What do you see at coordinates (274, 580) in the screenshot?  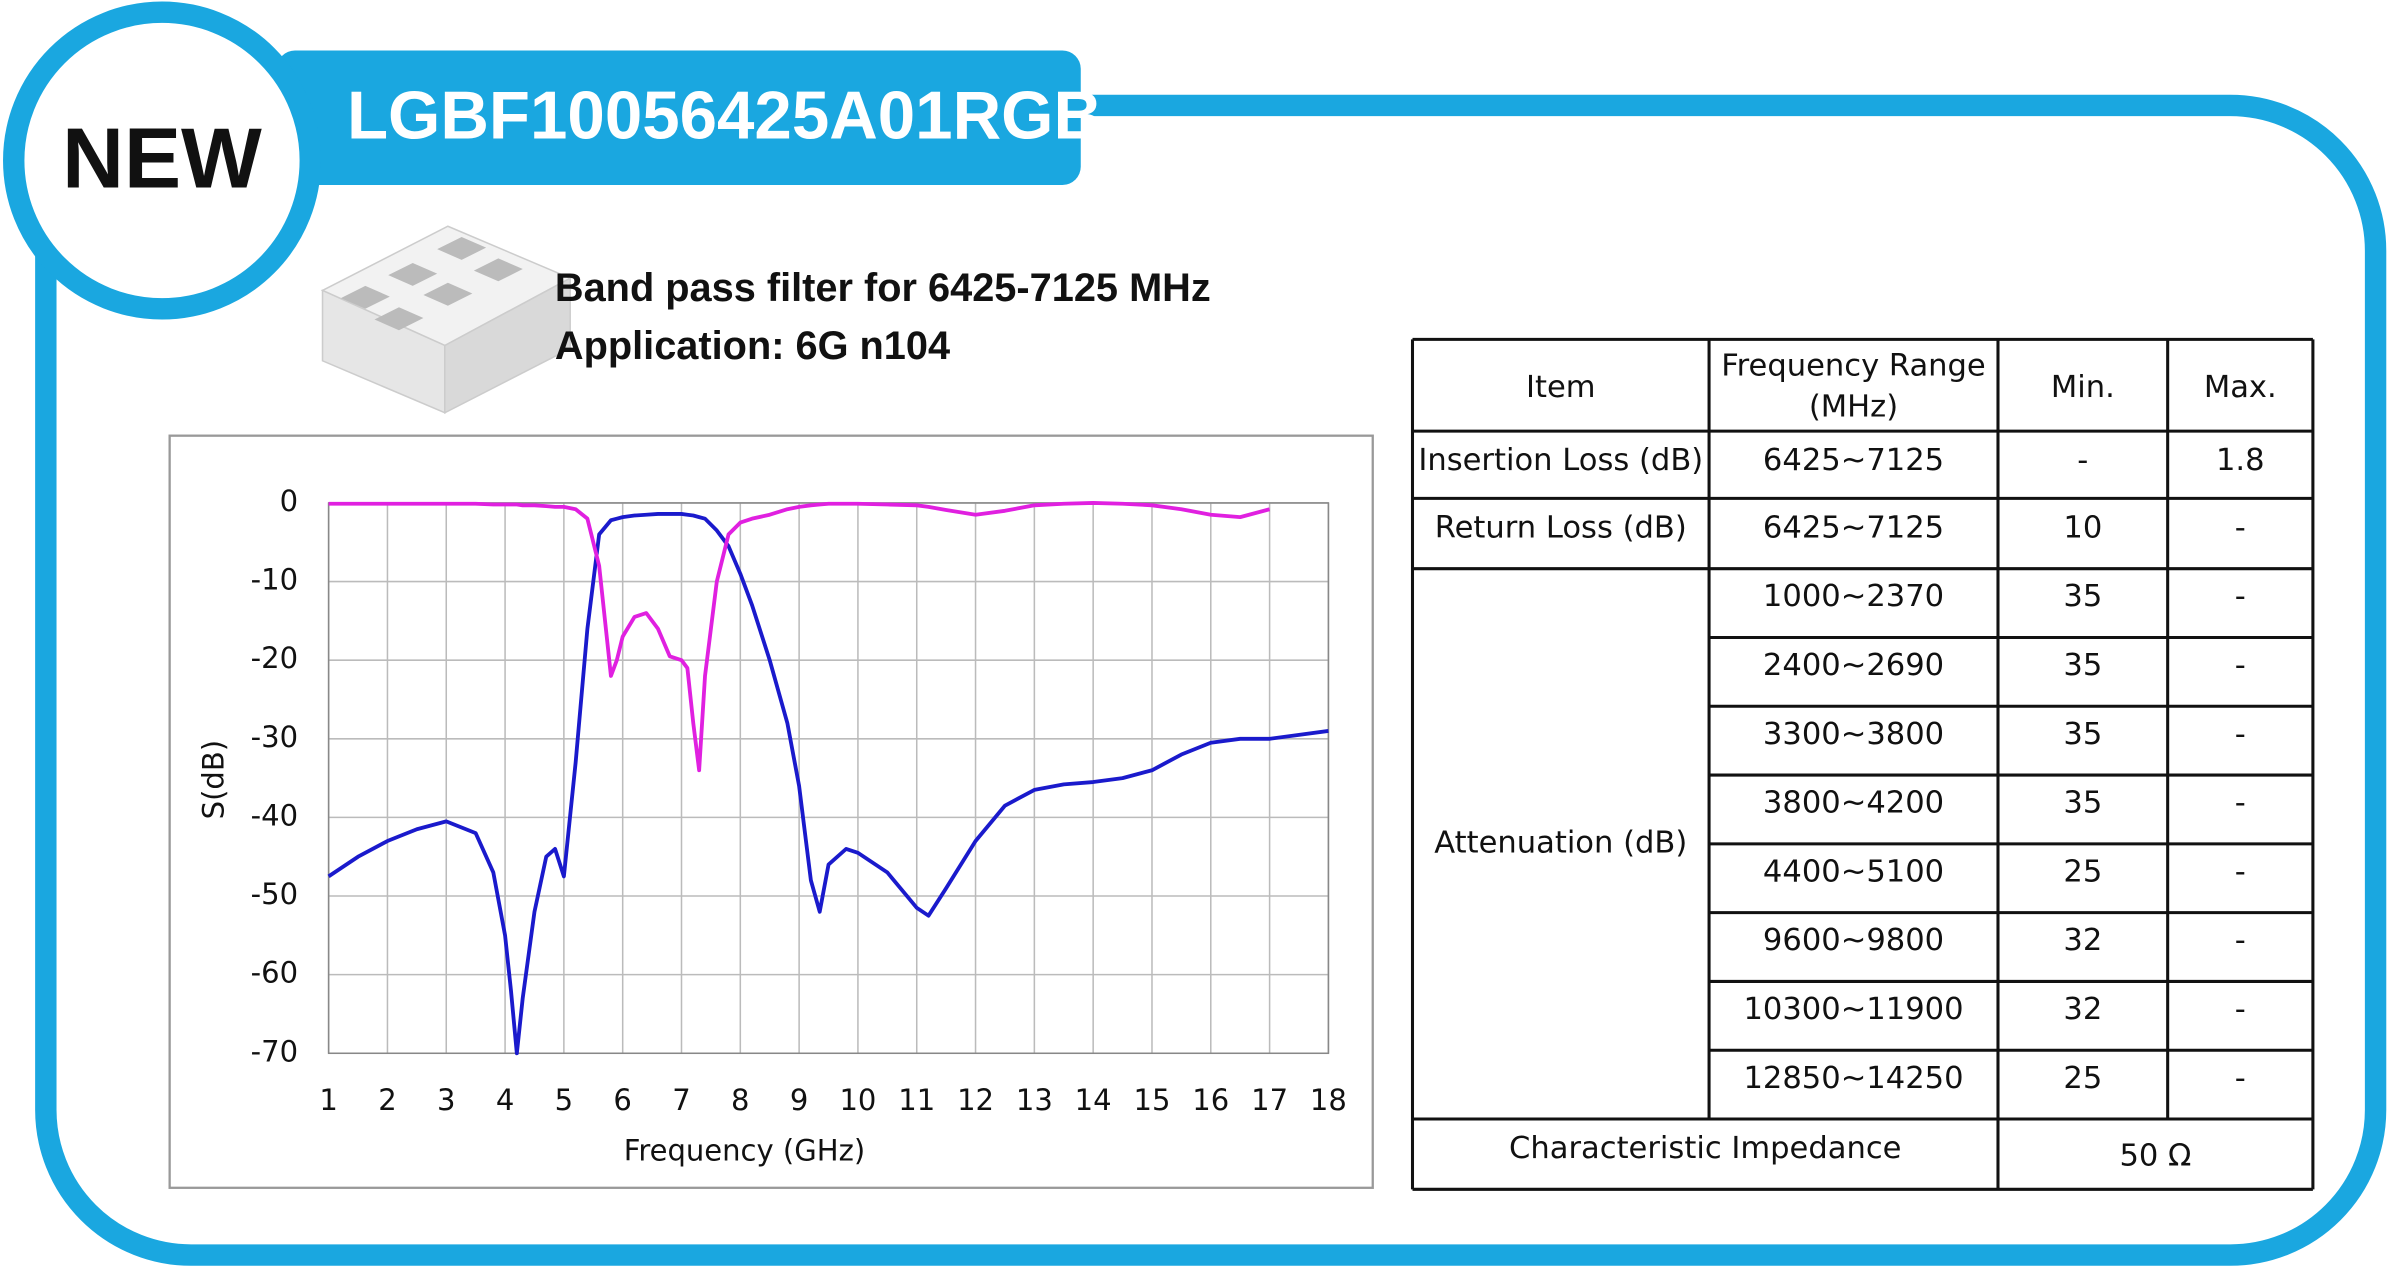 I see `y-tick-label: -10` at bounding box center [274, 580].